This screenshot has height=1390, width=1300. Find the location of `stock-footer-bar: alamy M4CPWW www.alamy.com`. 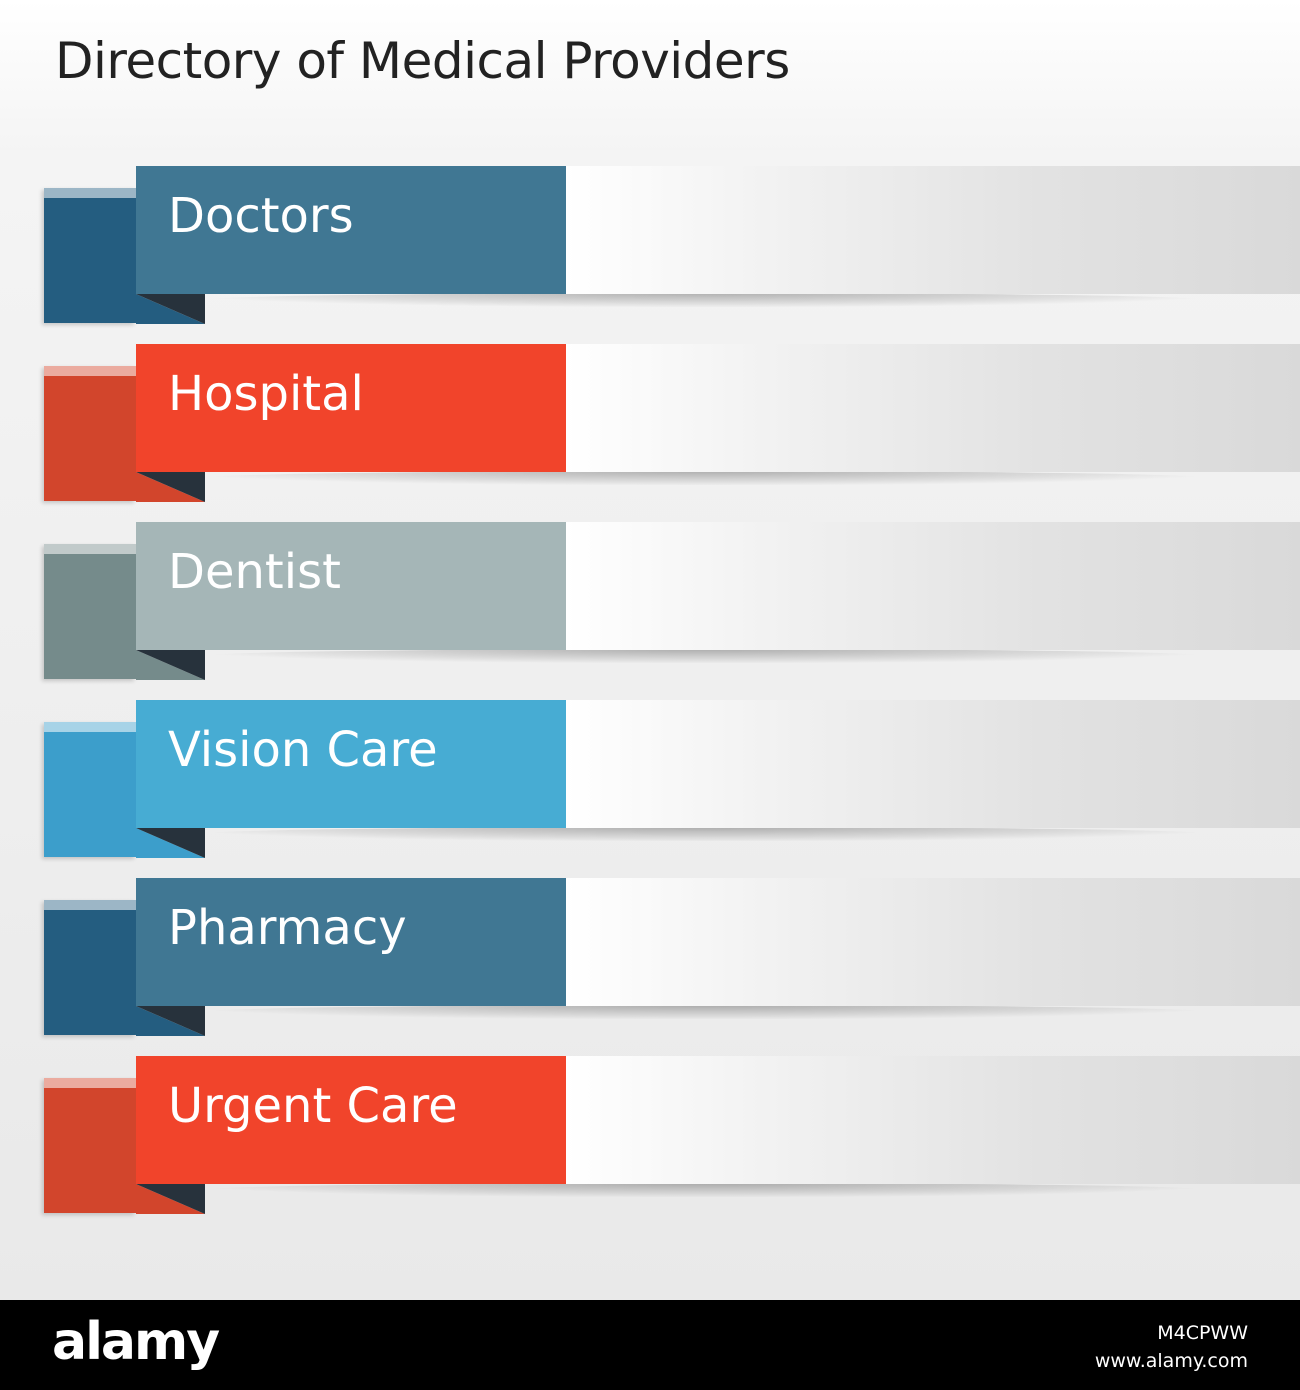

stock-footer-bar: alamy M4CPWW www.alamy.com is located at coordinates (650, 1345).